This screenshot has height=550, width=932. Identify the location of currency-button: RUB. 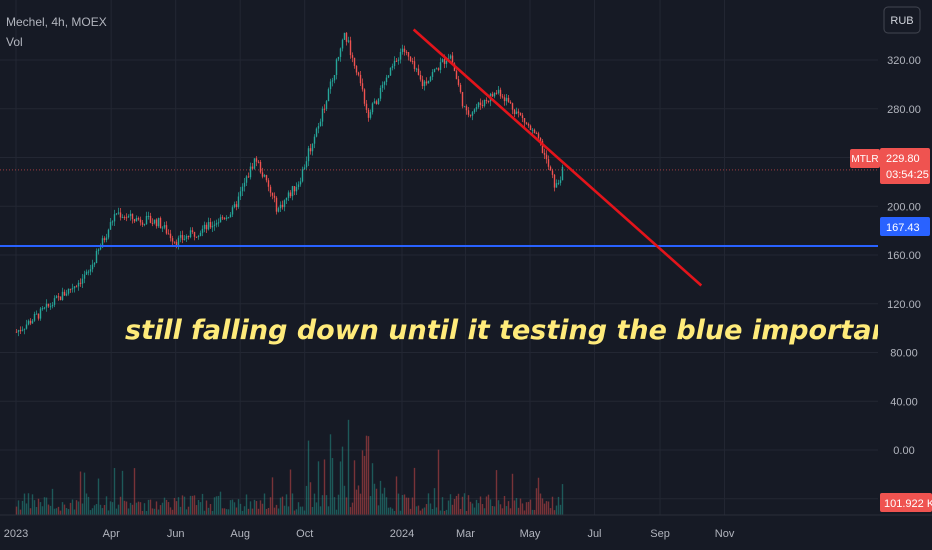
(902, 20).